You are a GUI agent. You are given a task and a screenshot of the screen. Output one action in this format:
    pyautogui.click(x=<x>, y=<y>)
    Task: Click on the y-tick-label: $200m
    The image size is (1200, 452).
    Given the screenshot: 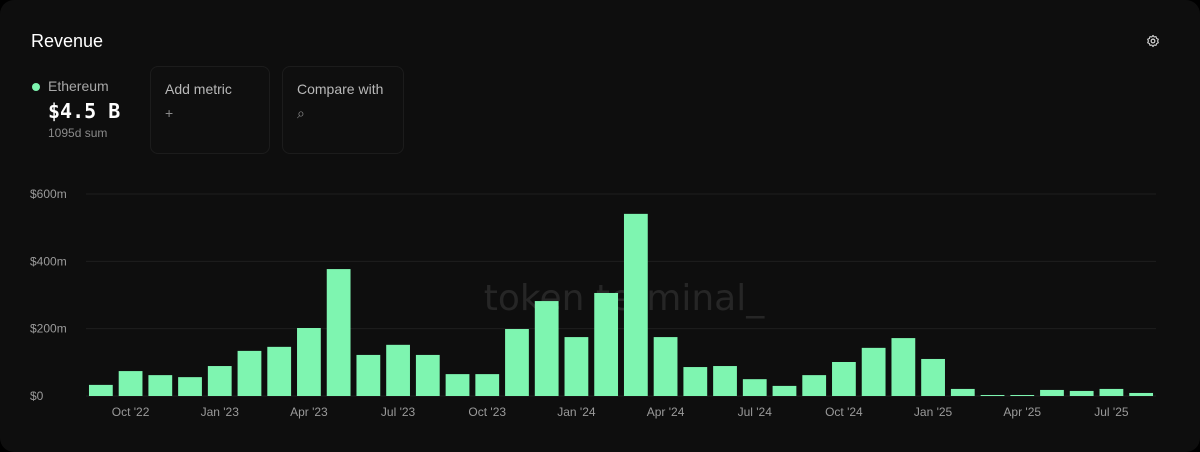 What is the action you would take?
    pyautogui.click(x=48, y=329)
    